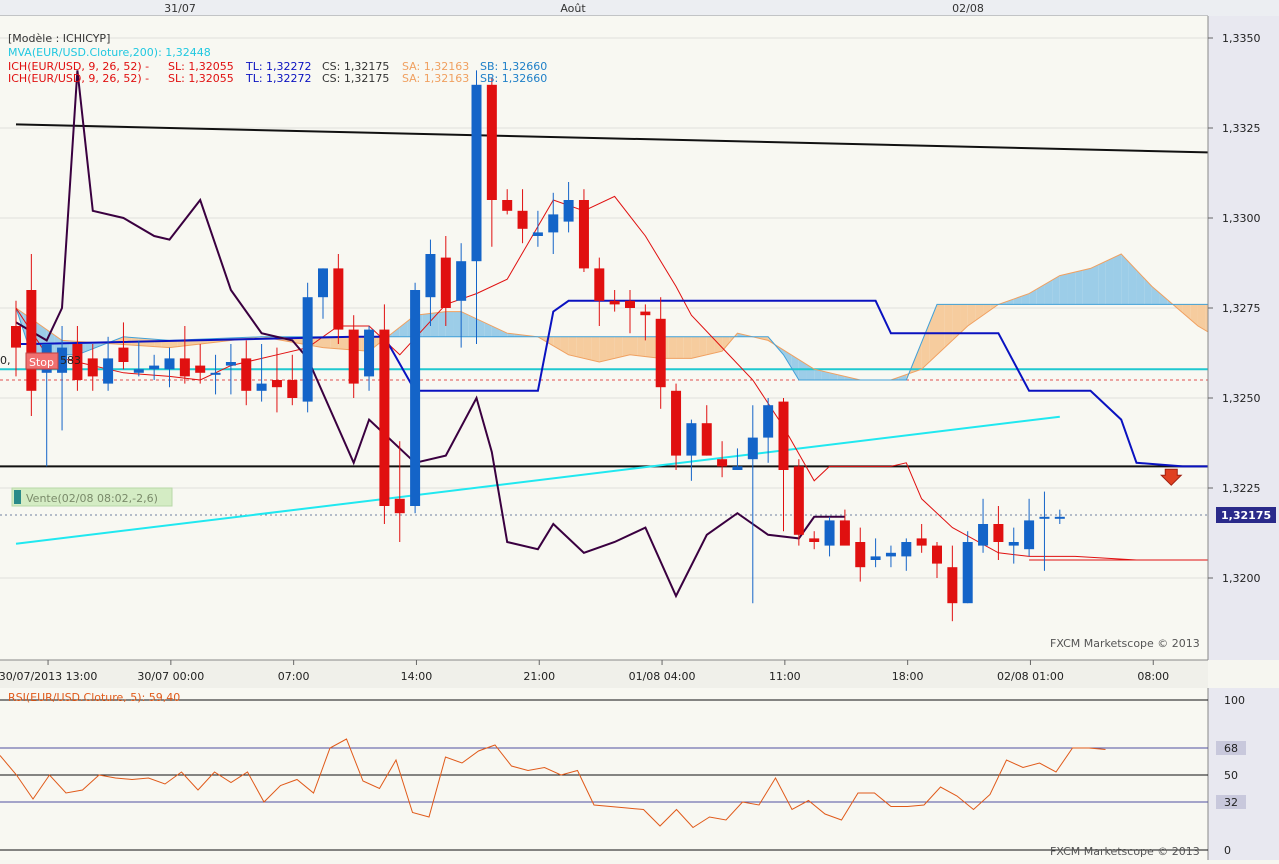  I want to click on sell-annotation: Vente(02/08 08:02,-2,6), so click(92, 497).